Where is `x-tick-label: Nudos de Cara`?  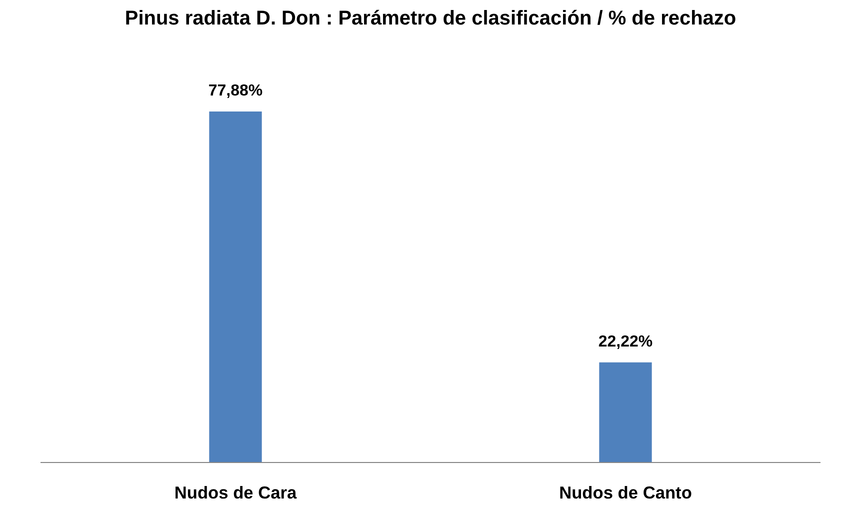 x-tick-label: Nudos de Cara is located at coordinates (236, 492).